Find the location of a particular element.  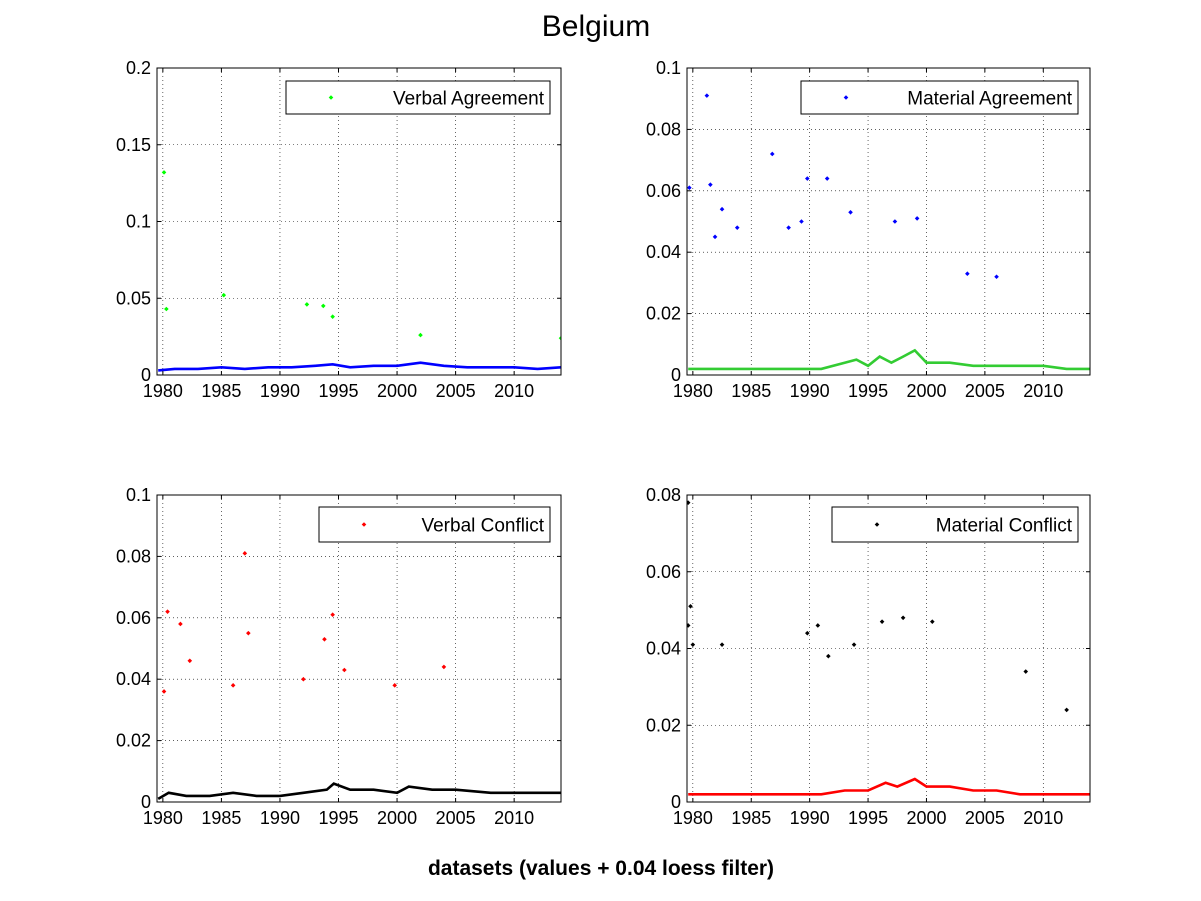

legend-label: Material Agreement is located at coordinates (989, 99).